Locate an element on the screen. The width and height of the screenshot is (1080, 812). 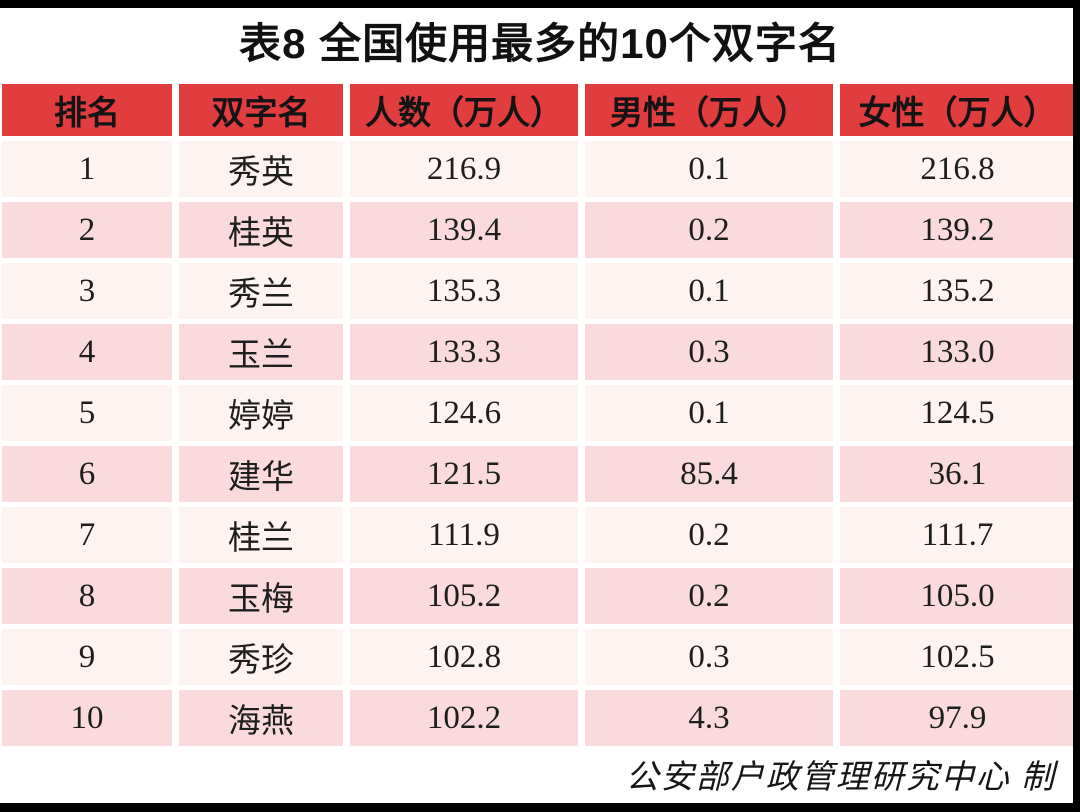
table-row: 9 秀珍 102.8 0.3 102.5 is located at coordinates (538, 657).